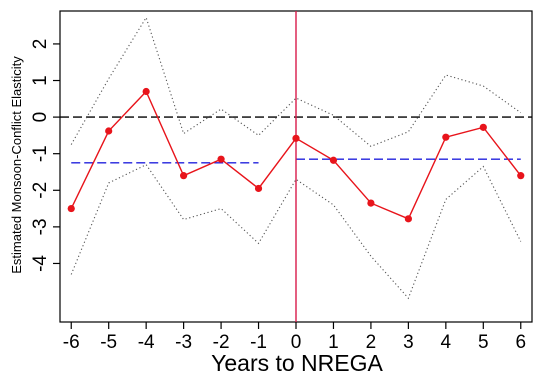 The image size is (535, 378). Describe the element at coordinates (40, 226) in the screenshot. I see `y-tick-label: -3` at that location.